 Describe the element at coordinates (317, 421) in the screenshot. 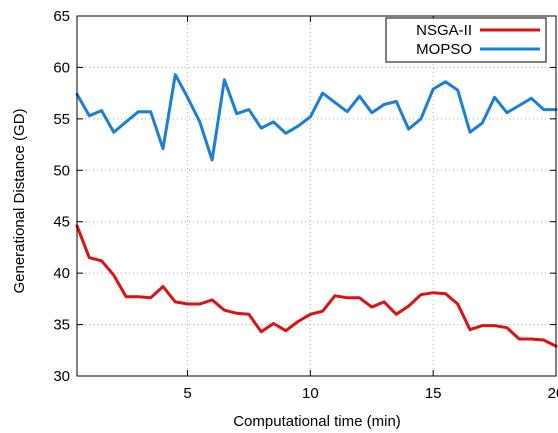

I see `x-axis-label: Computational time (min)` at that location.